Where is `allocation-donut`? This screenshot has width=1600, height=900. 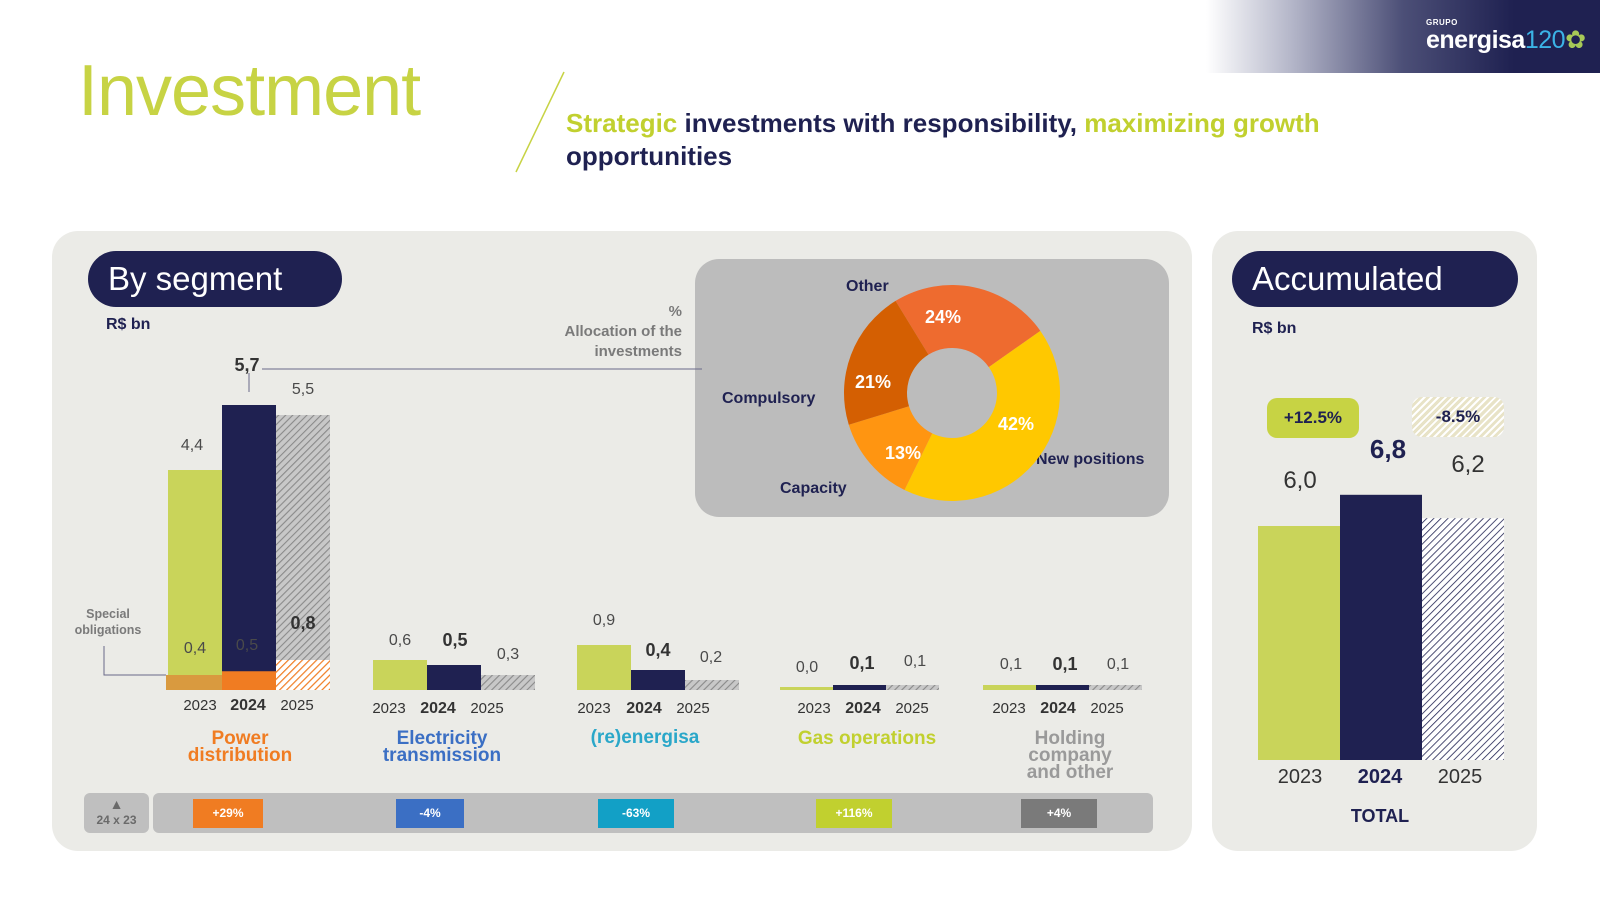
allocation-donut is located at coordinates (951, 393).